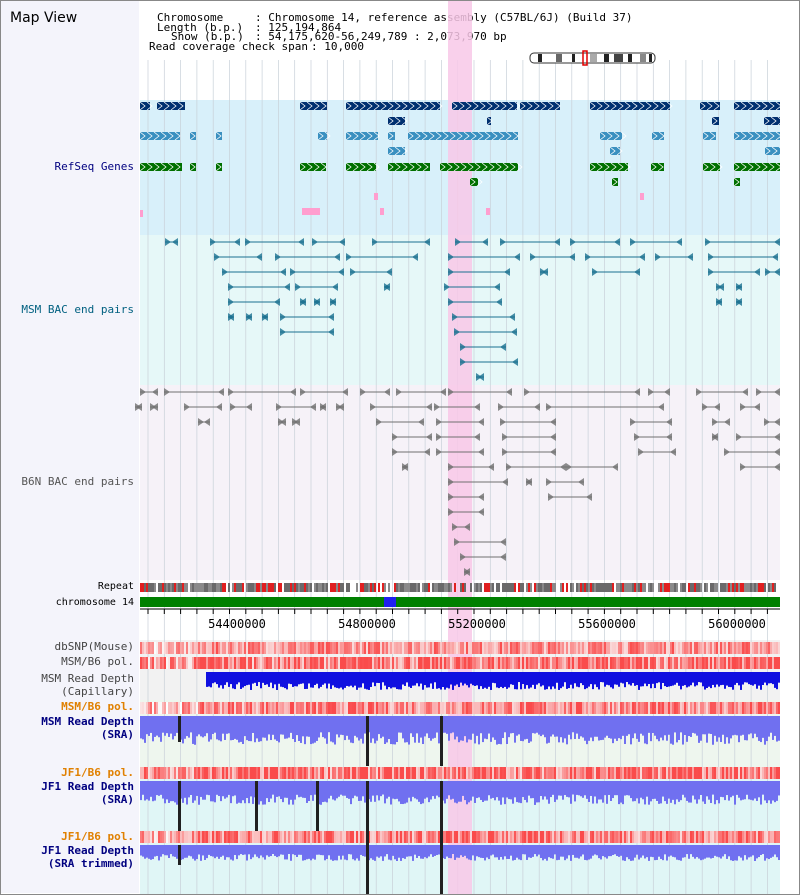  Describe the element at coordinates (97, 772) in the screenshot. I see `track-label-jf1-b6-pol-1: JF1/B6 pol.` at that location.